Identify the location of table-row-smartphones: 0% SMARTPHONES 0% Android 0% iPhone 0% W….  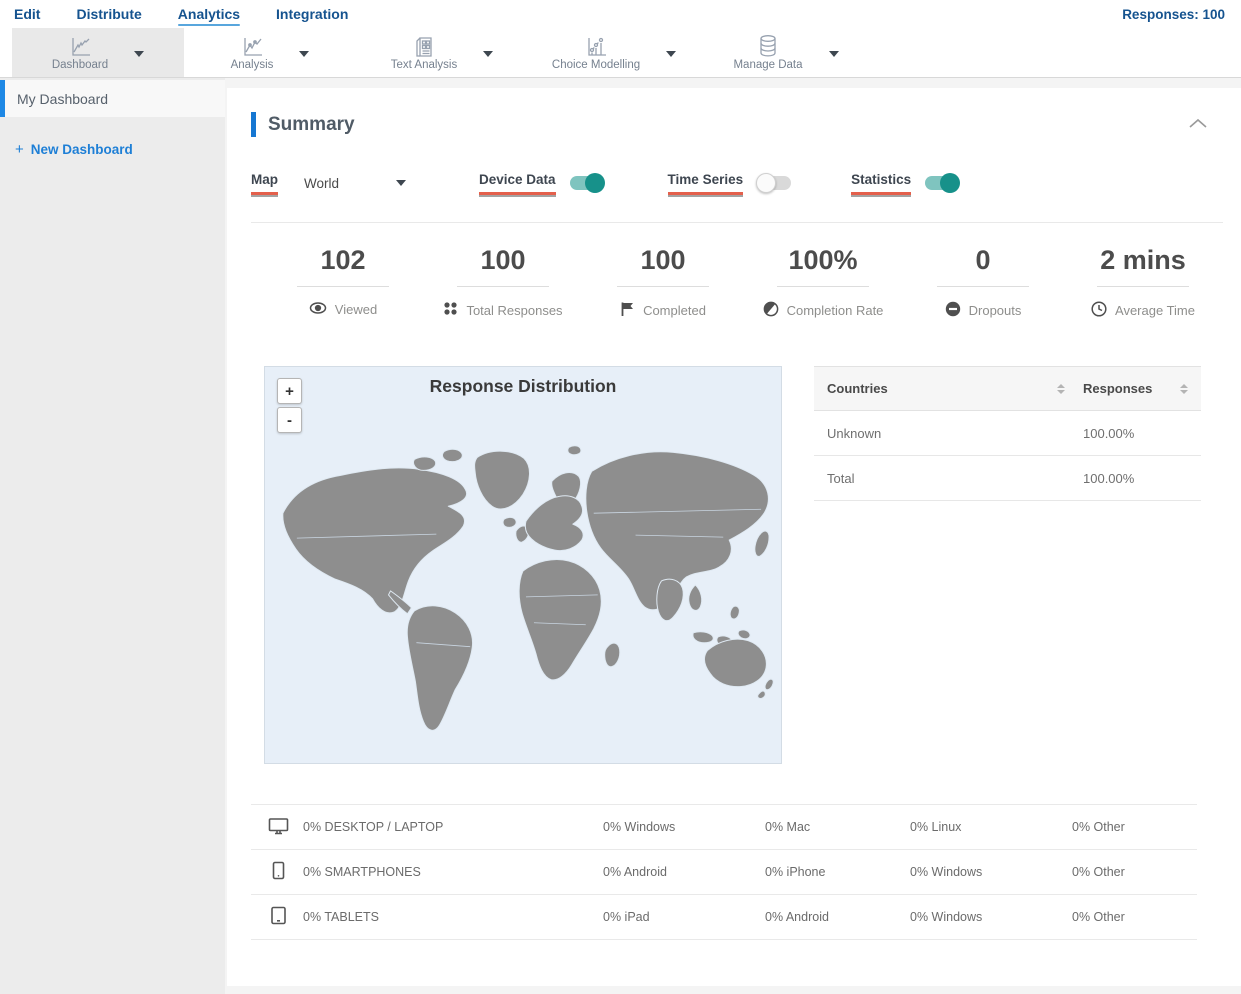
(724, 872).